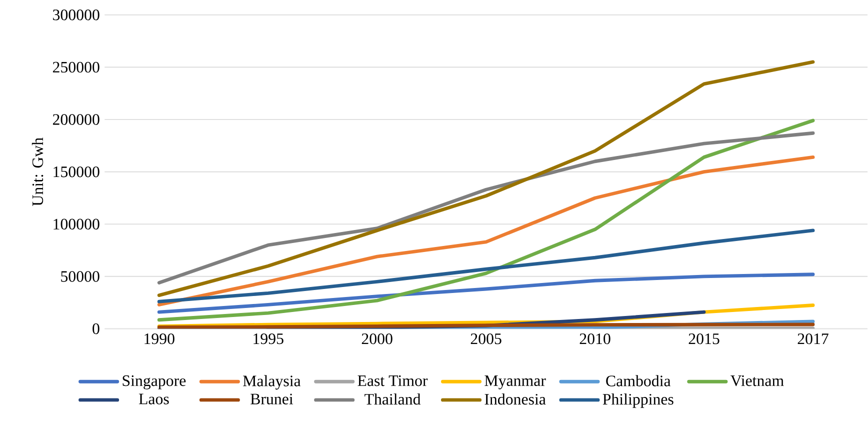 This screenshot has height=442, width=868. What do you see at coordinates (96, 328) in the screenshot?
I see `y-tick-label: 0` at bounding box center [96, 328].